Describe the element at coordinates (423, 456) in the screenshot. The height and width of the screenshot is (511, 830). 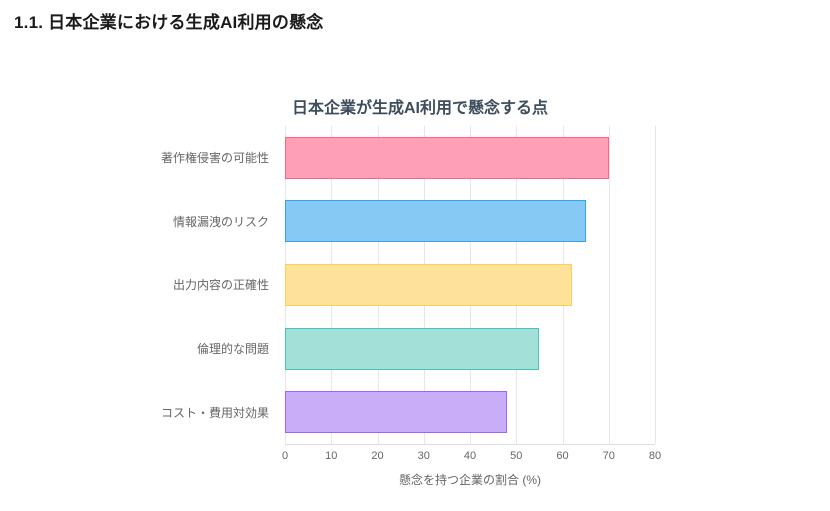
I see `x-tick-label: 30` at that location.